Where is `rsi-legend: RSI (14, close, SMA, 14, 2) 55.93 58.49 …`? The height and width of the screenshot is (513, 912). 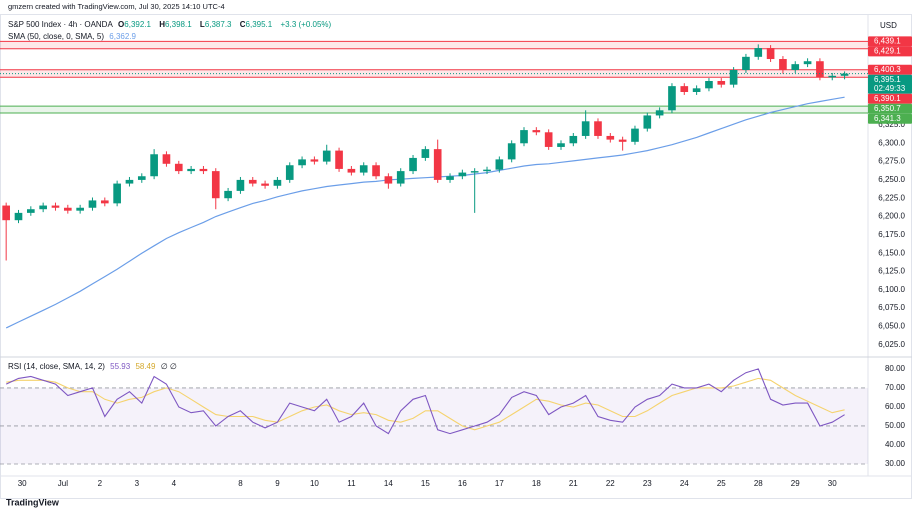 rsi-legend: RSI (14, close, SMA, 14, 2) 55.93 58.49 … is located at coordinates (94, 366).